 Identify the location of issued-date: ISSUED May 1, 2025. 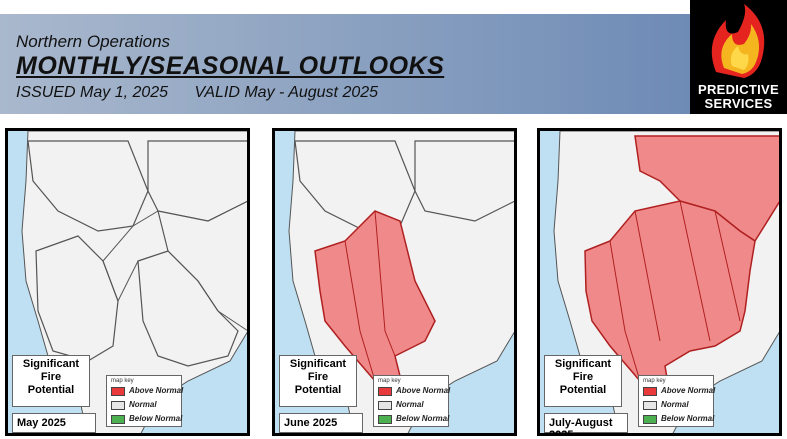
(92, 92).